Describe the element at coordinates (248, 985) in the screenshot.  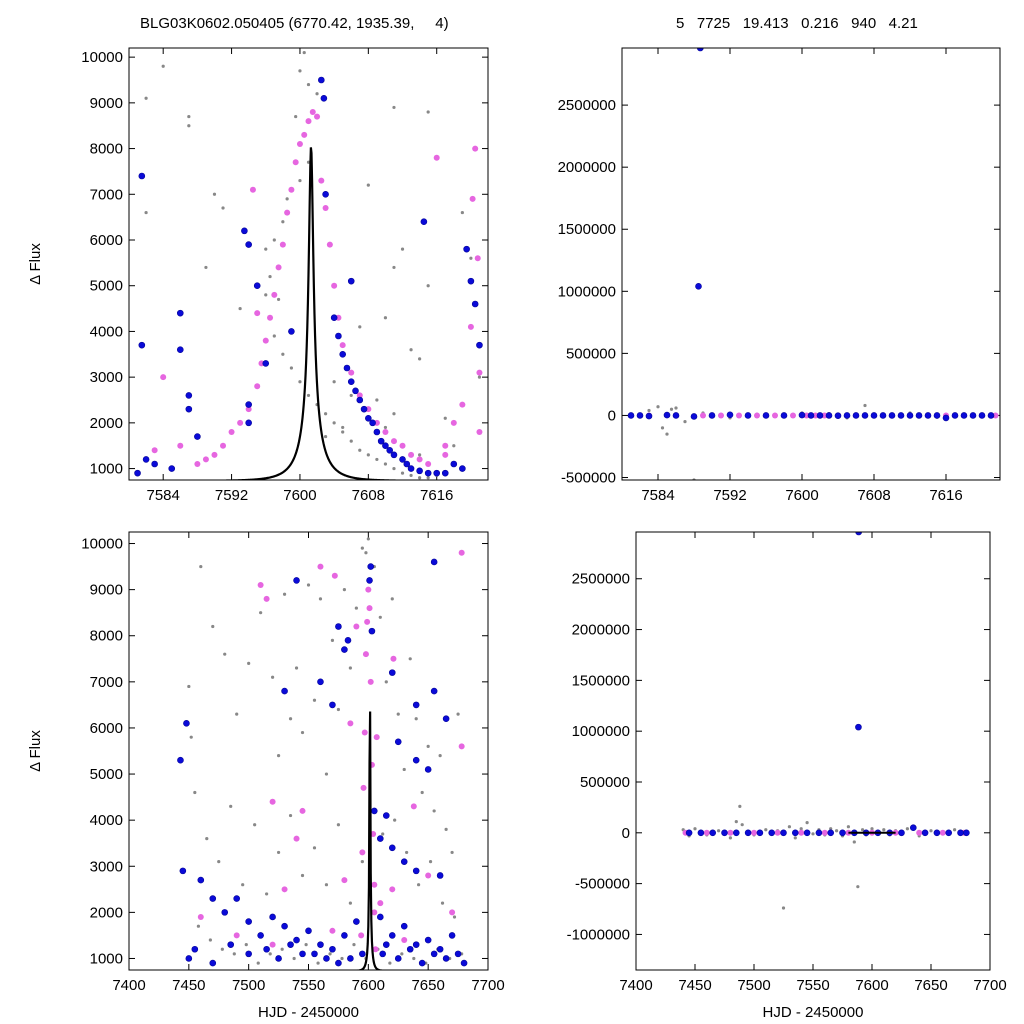
I see `x-tick-label: 7500` at that location.